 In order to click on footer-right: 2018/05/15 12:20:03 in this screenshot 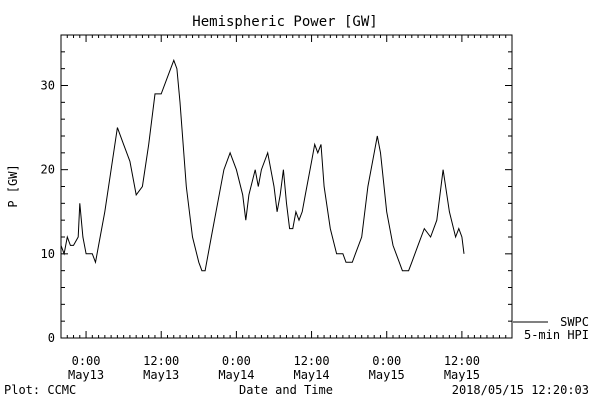, I will do `click(520, 390)`.